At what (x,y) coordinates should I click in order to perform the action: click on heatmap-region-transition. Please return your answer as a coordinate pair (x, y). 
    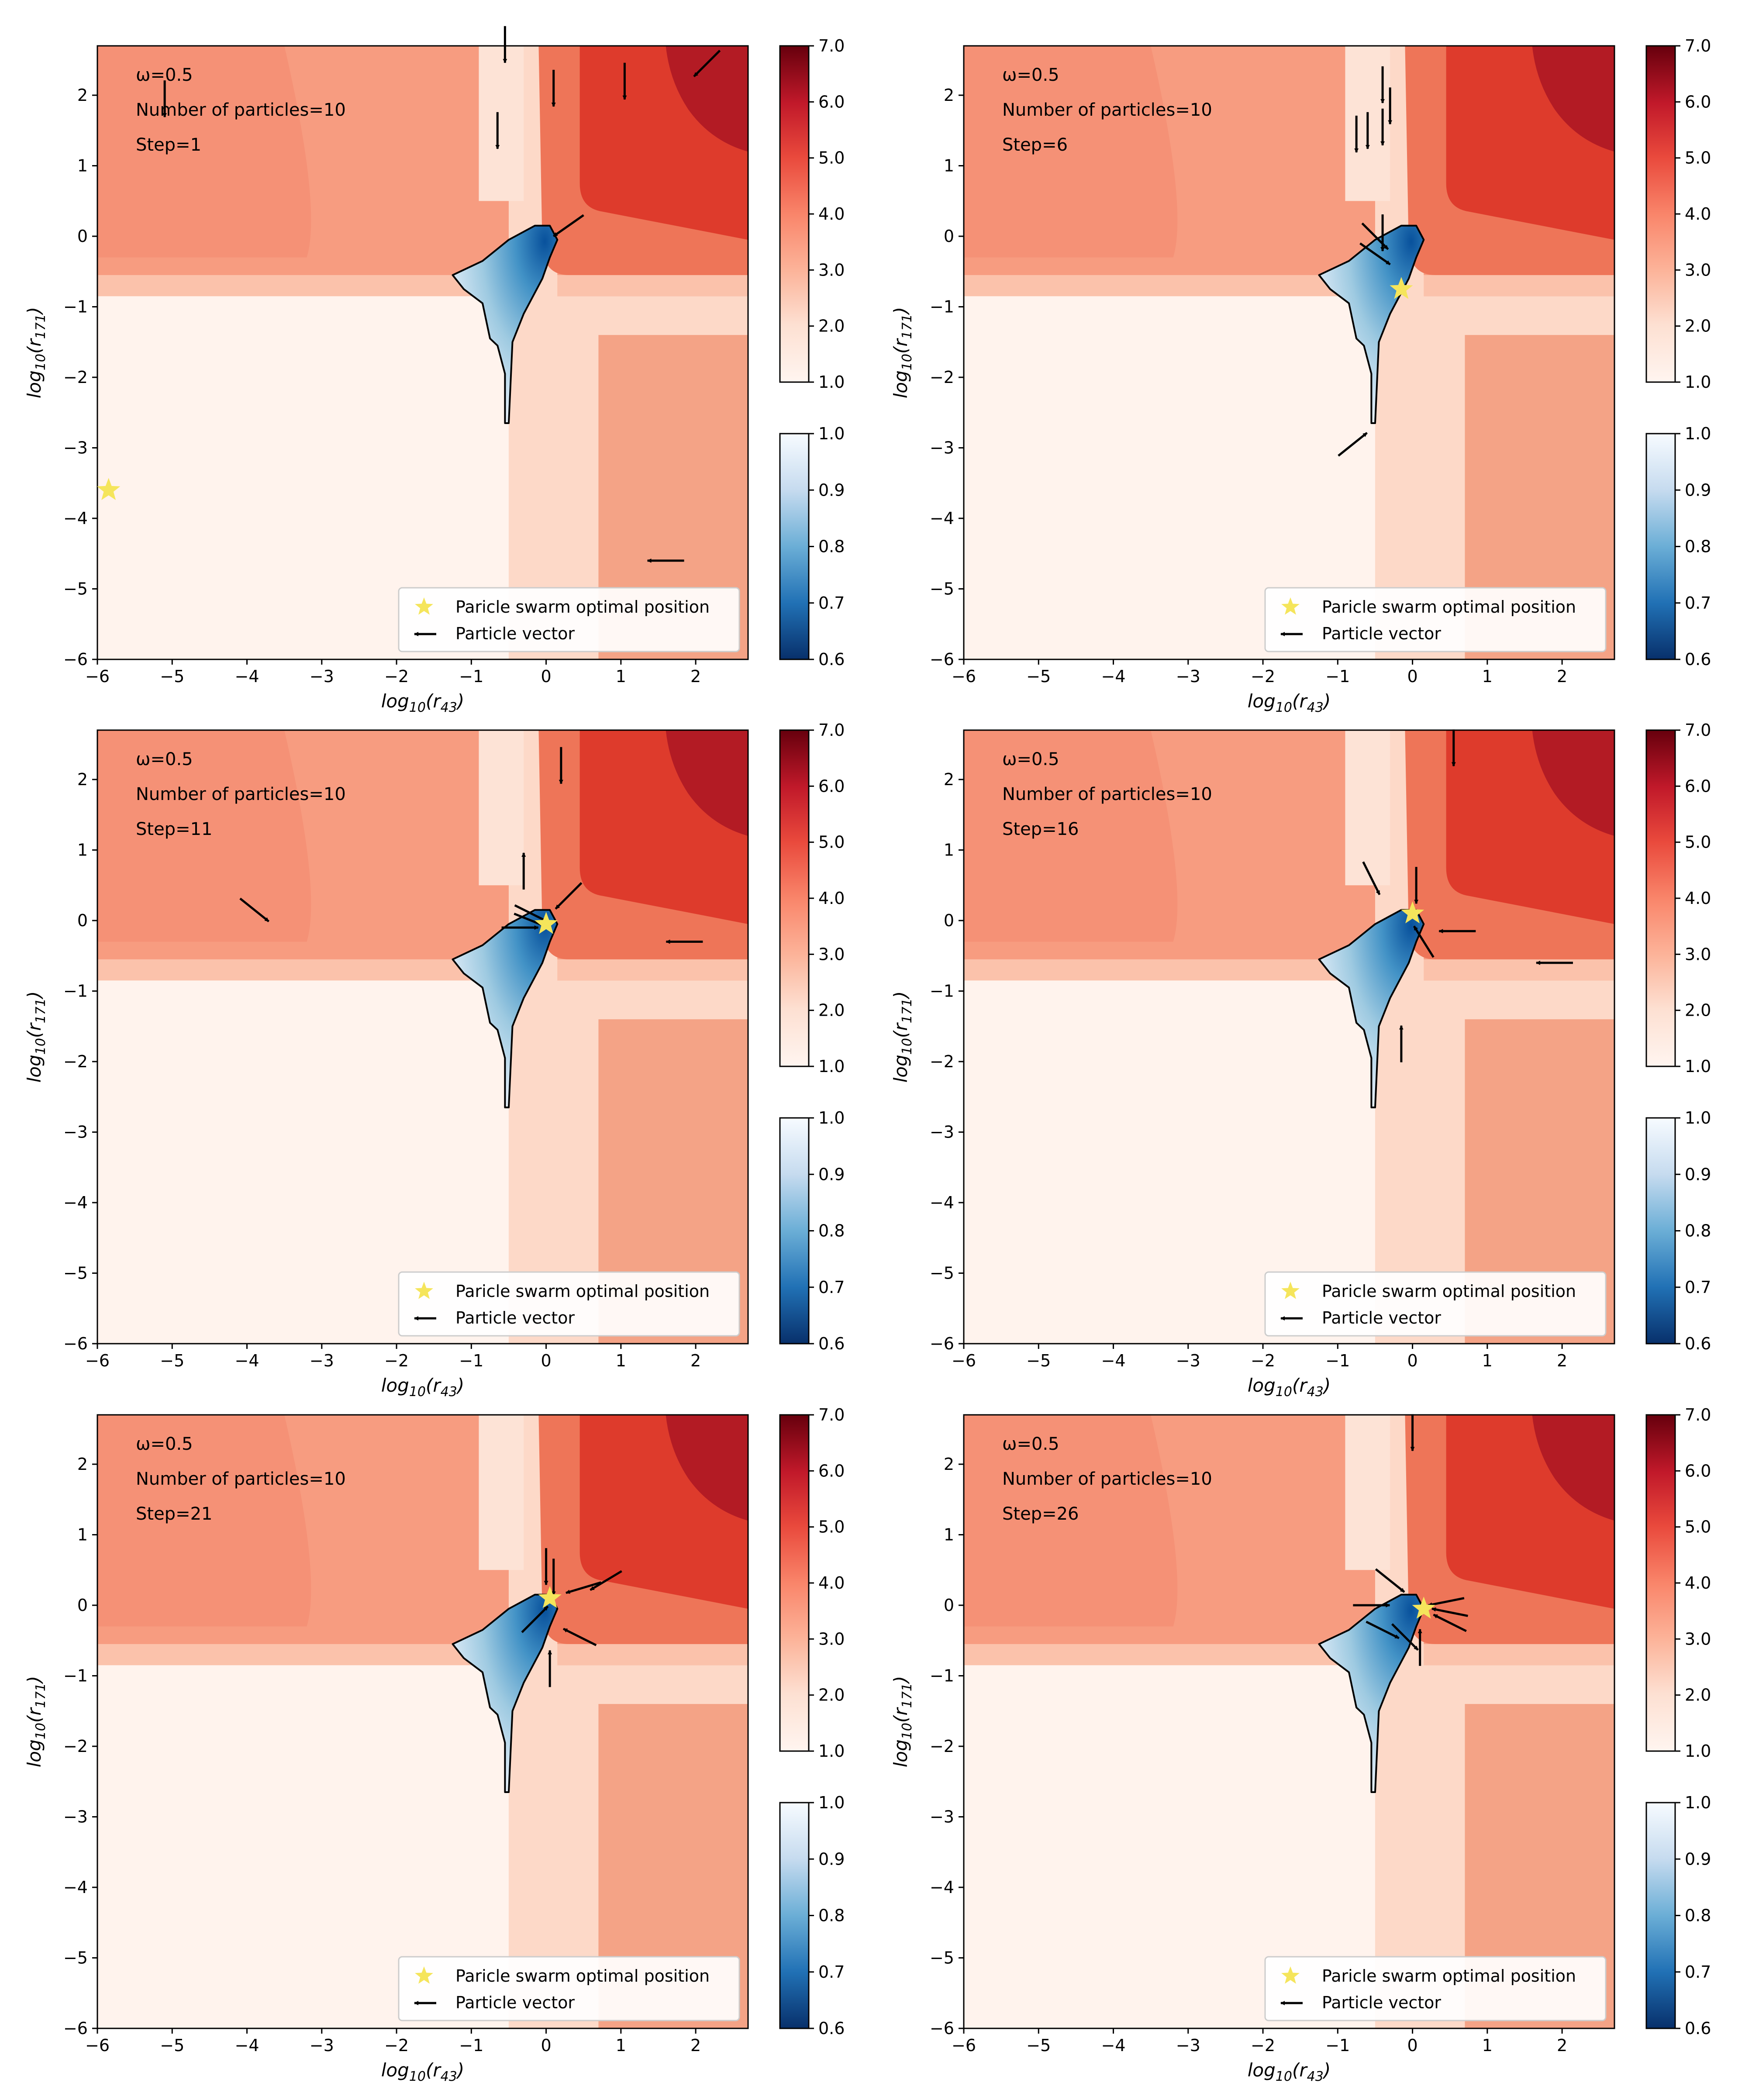
    Looking at the image, I should click on (422, 970).